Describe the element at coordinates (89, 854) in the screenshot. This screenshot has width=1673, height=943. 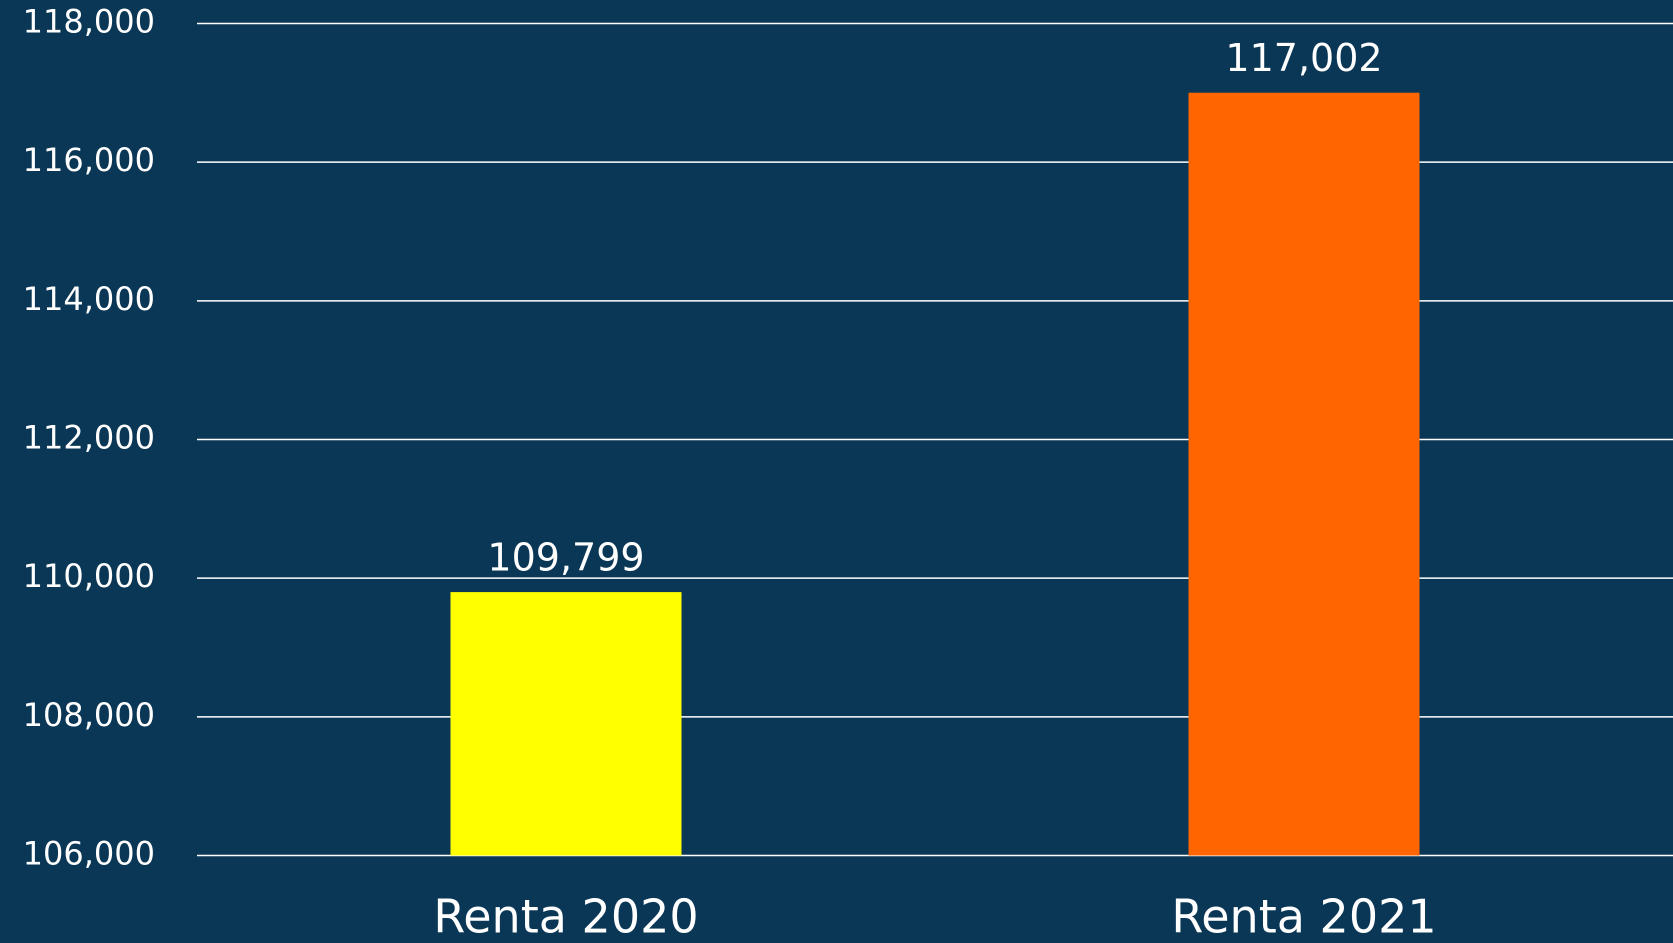
I see `y-tick-label: 106,000` at that location.